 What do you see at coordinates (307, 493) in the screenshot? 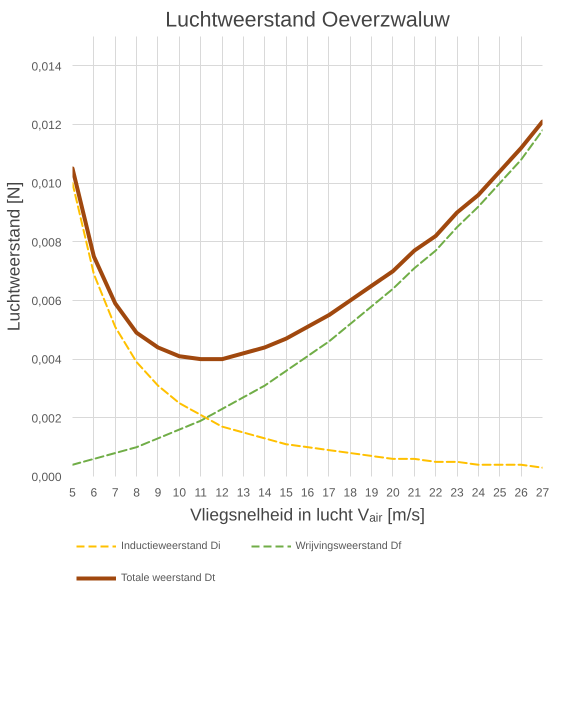
I see `x-tick-label: 16` at bounding box center [307, 493].